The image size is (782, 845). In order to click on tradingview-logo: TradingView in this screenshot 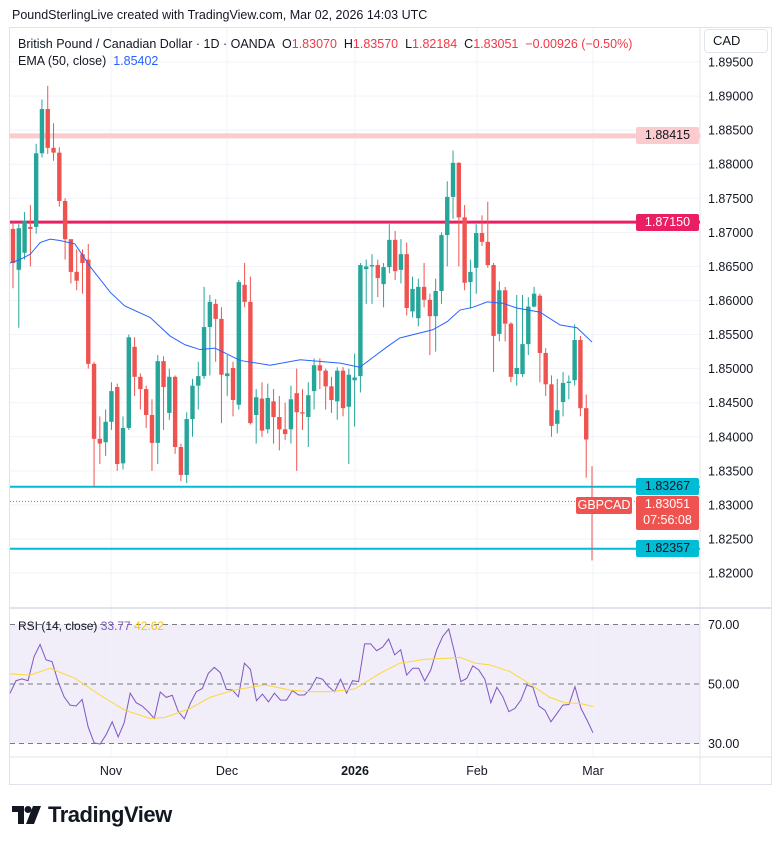, I will do `click(92, 815)`.